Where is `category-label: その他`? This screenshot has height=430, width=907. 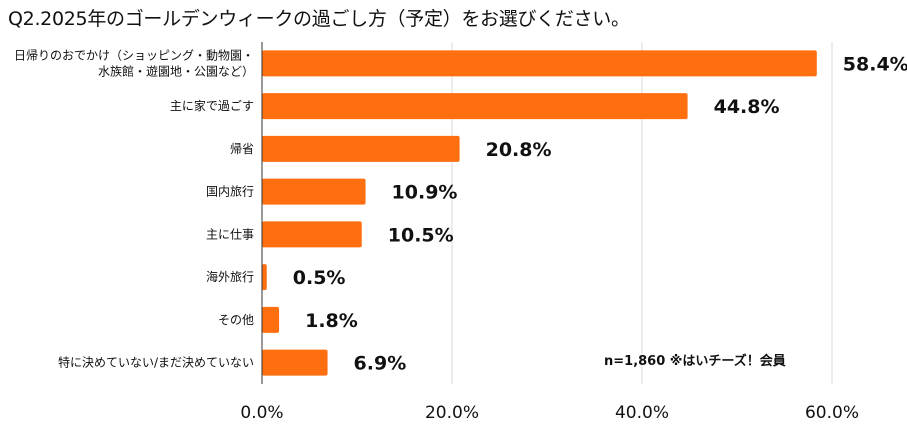
category-label: その他 is located at coordinates (236, 320).